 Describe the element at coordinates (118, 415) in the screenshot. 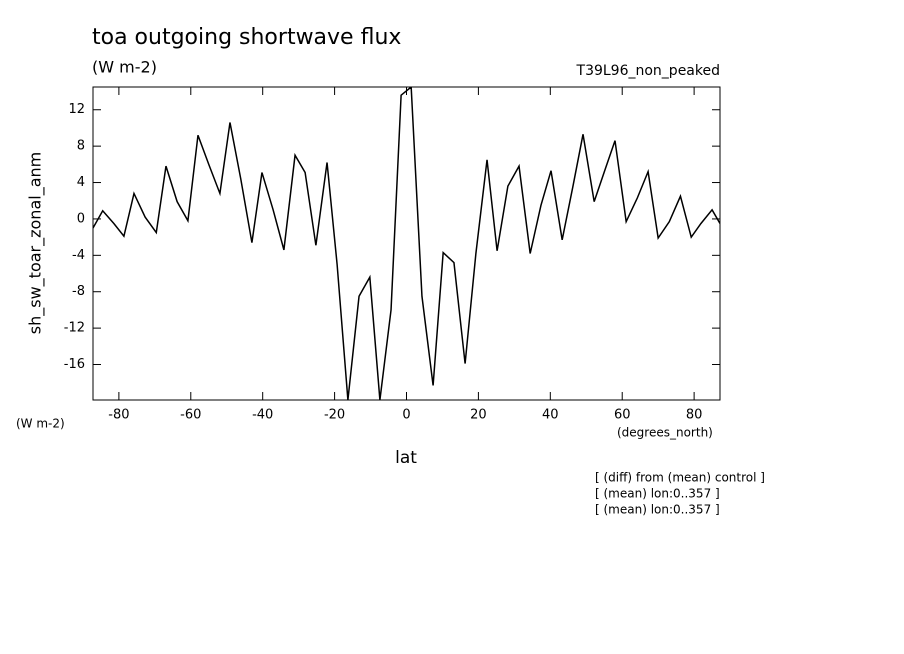

I see `x-tick-label: -80` at that location.